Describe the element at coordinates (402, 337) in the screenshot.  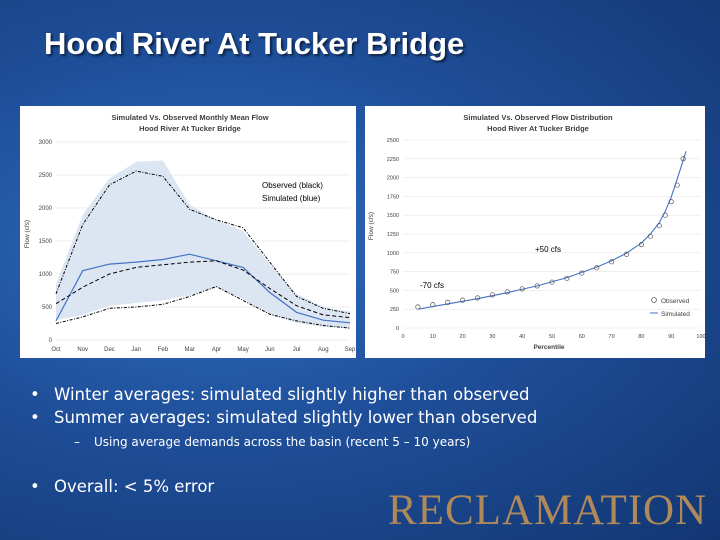
I see `x-tick-label: 0` at that location.